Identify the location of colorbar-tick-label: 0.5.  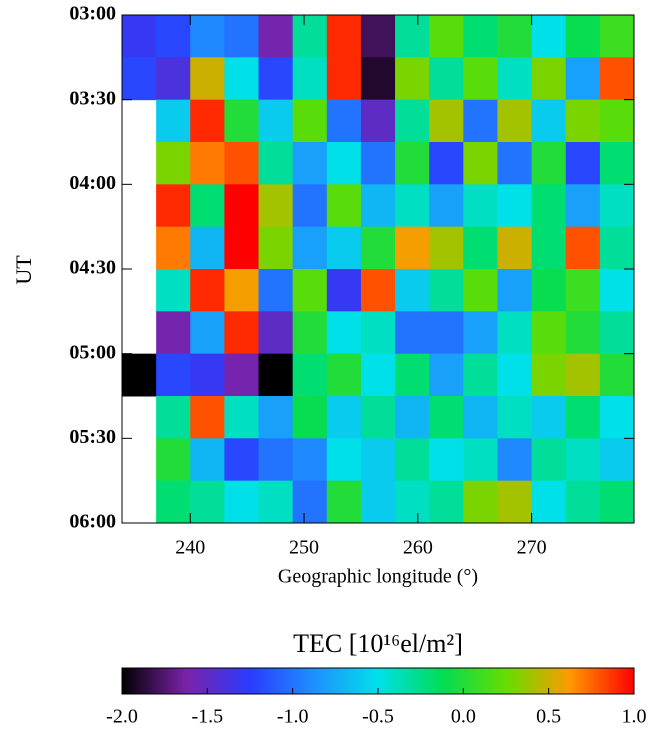
(548, 717).